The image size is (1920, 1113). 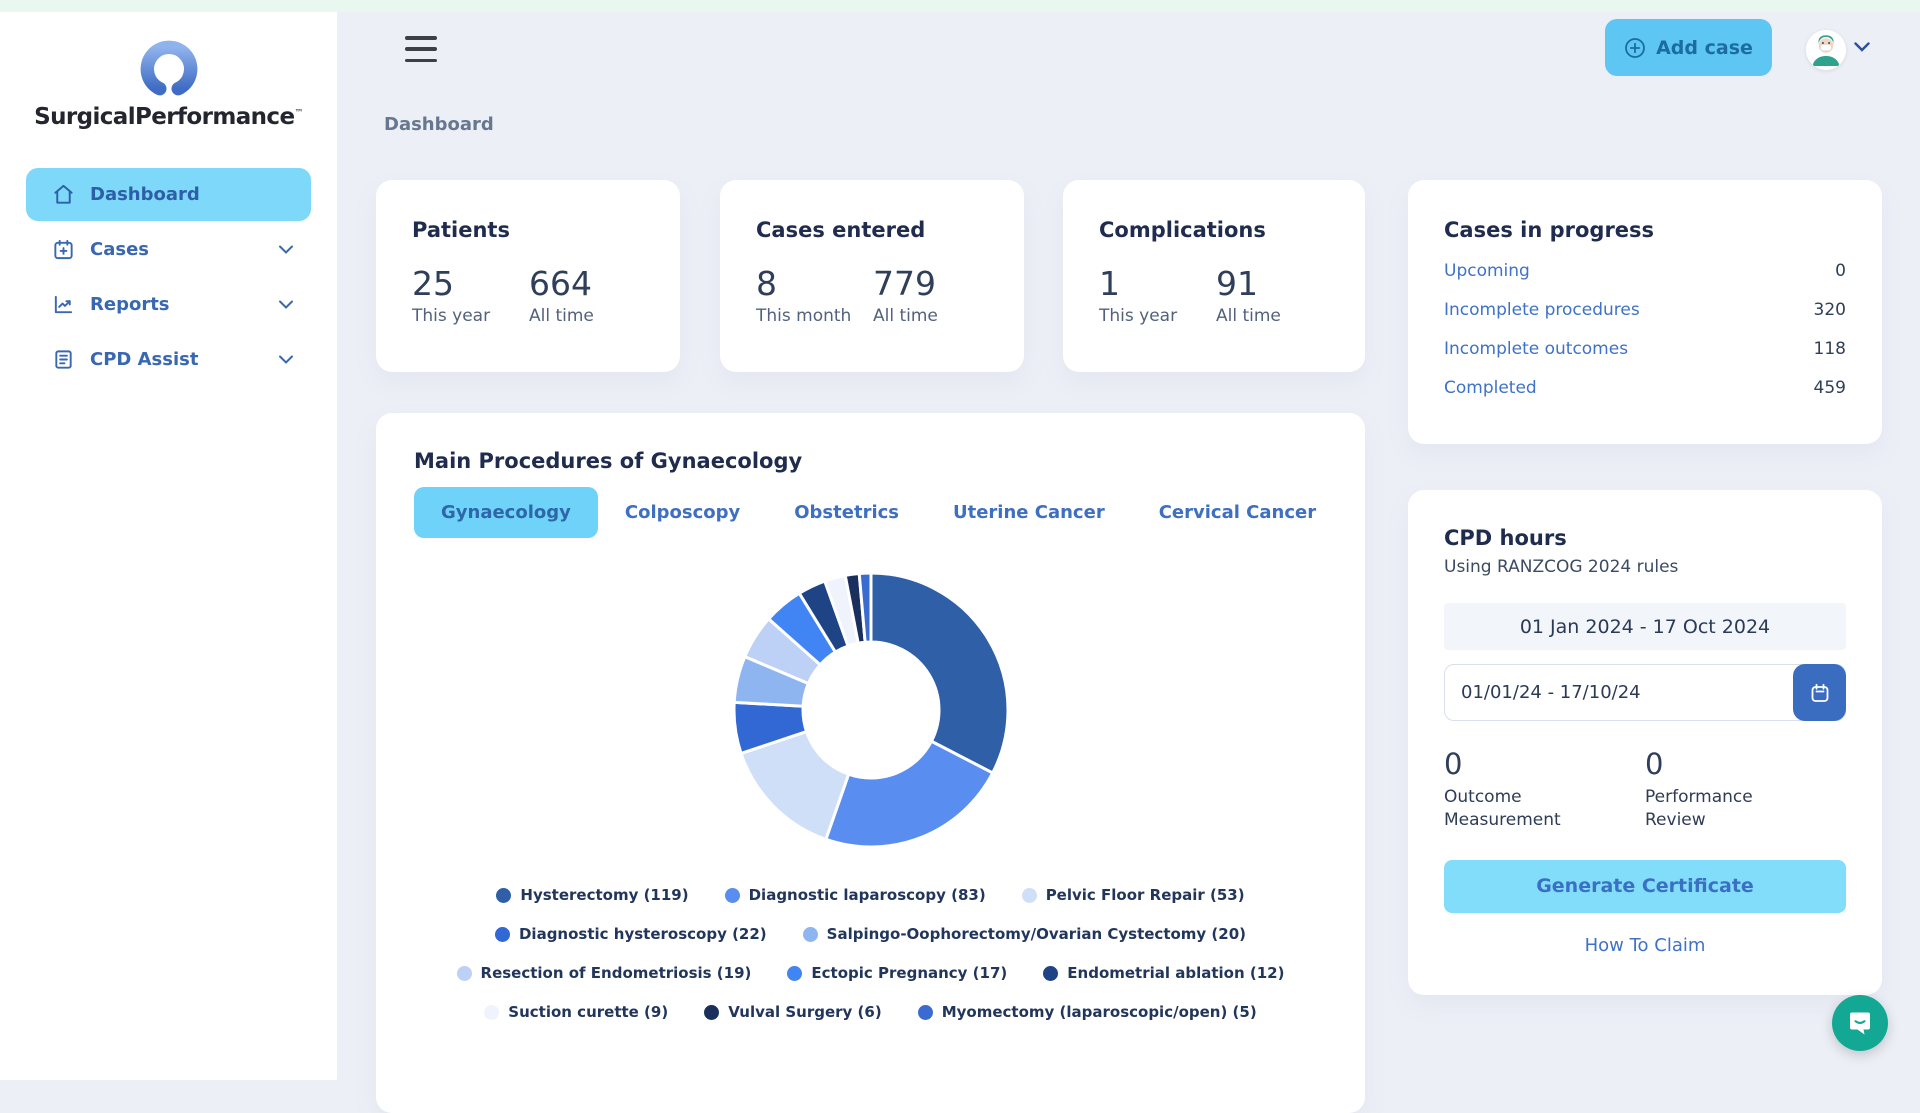 What do you see at coordinates (1109, 283) in the screenshot?
I see `stat-value: 1` at bounding box center [1109, 283].